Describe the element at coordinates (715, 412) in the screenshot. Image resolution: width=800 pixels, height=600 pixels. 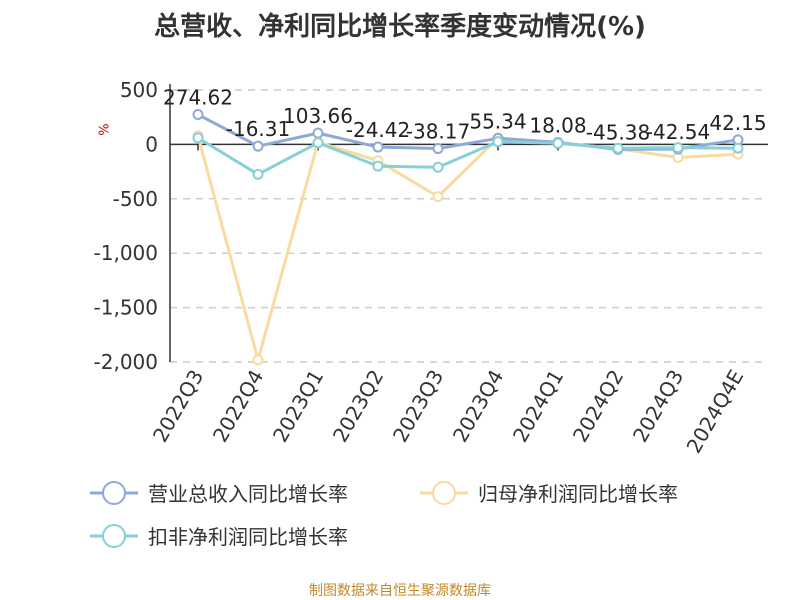
I see `x-tick-label: 2024Q4E` at that location.